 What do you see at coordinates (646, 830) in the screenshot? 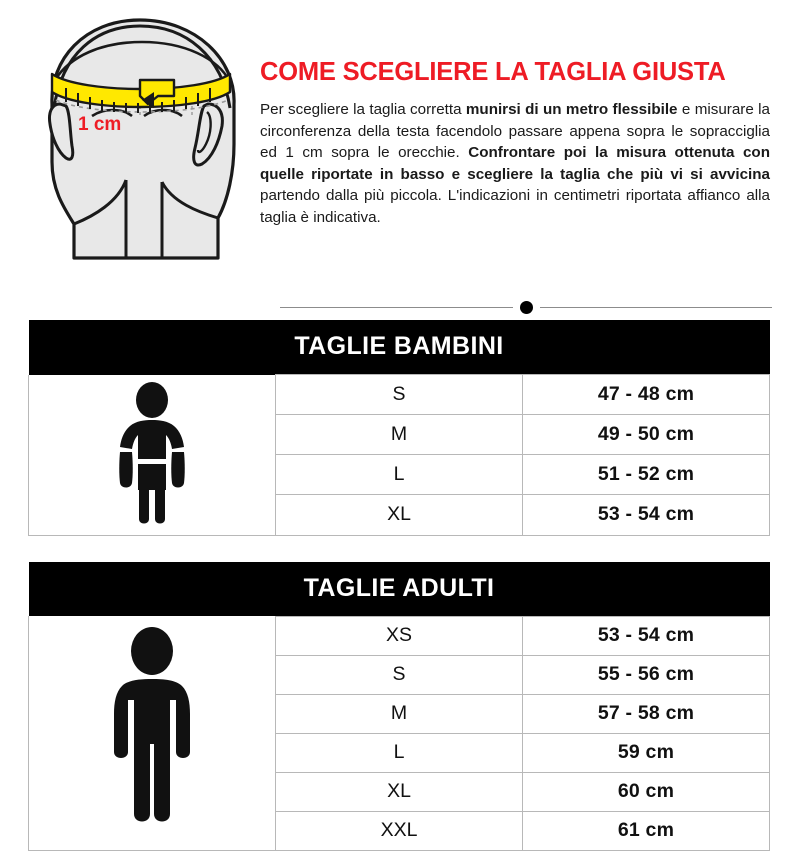
I see `measure-value: 61 cm` at bounding box center [646, 830].